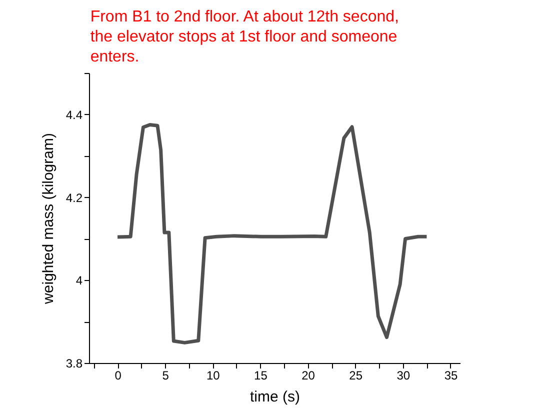 This screenshot has width=545, height=417. I want to click on y-tick-label: 4.4, so click(74, 115).